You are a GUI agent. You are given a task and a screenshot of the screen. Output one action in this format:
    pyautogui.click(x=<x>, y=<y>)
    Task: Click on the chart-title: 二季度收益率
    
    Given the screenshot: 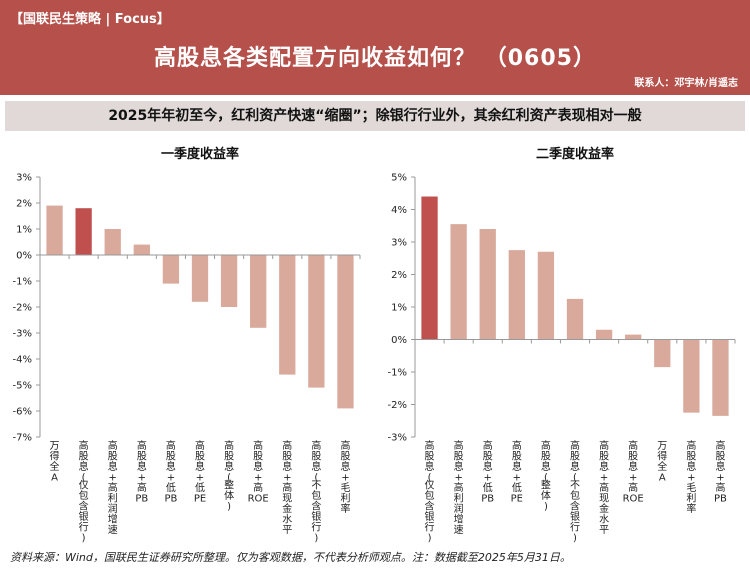 What is the action you would take?
    pyautogui.click(x=575, y=154)
    